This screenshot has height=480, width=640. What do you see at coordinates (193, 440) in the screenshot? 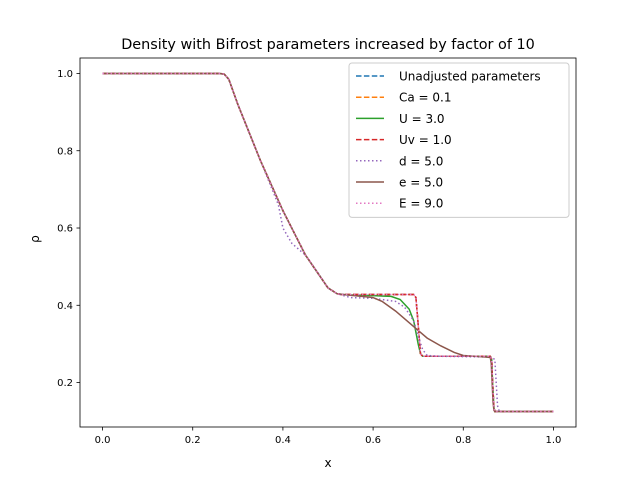
I see `x-tick-label: 0.2` at bounding box center [193, 440].